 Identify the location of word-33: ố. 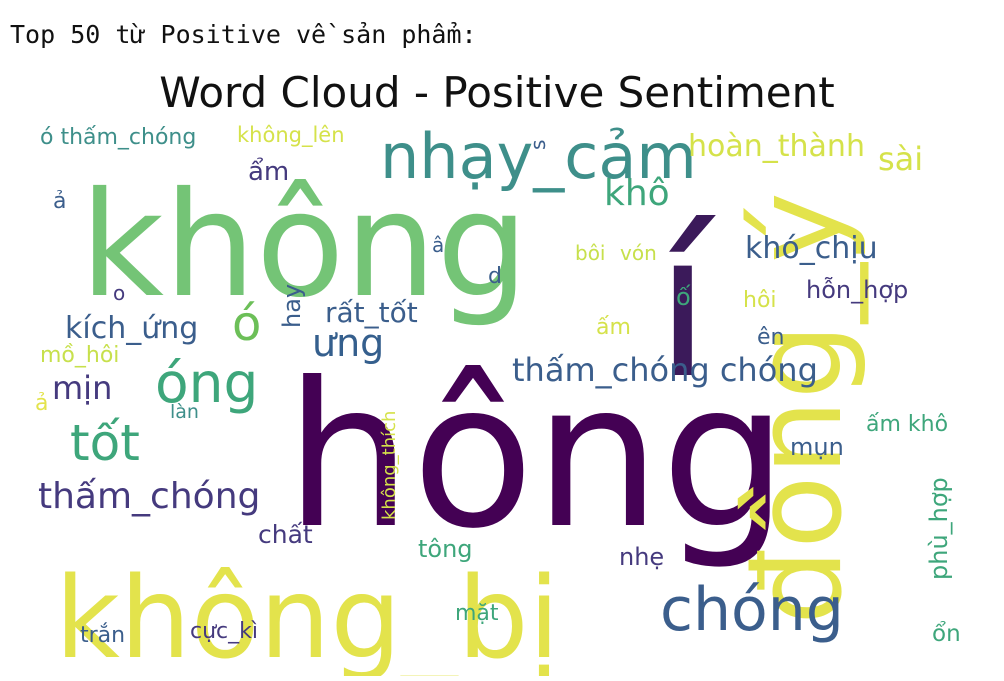
(683, 297).